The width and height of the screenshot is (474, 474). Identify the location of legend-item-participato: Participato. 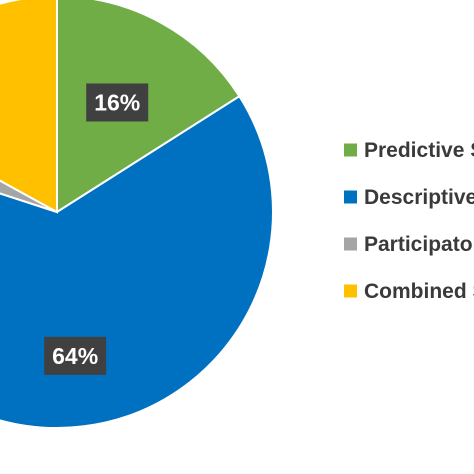
(408, 244).